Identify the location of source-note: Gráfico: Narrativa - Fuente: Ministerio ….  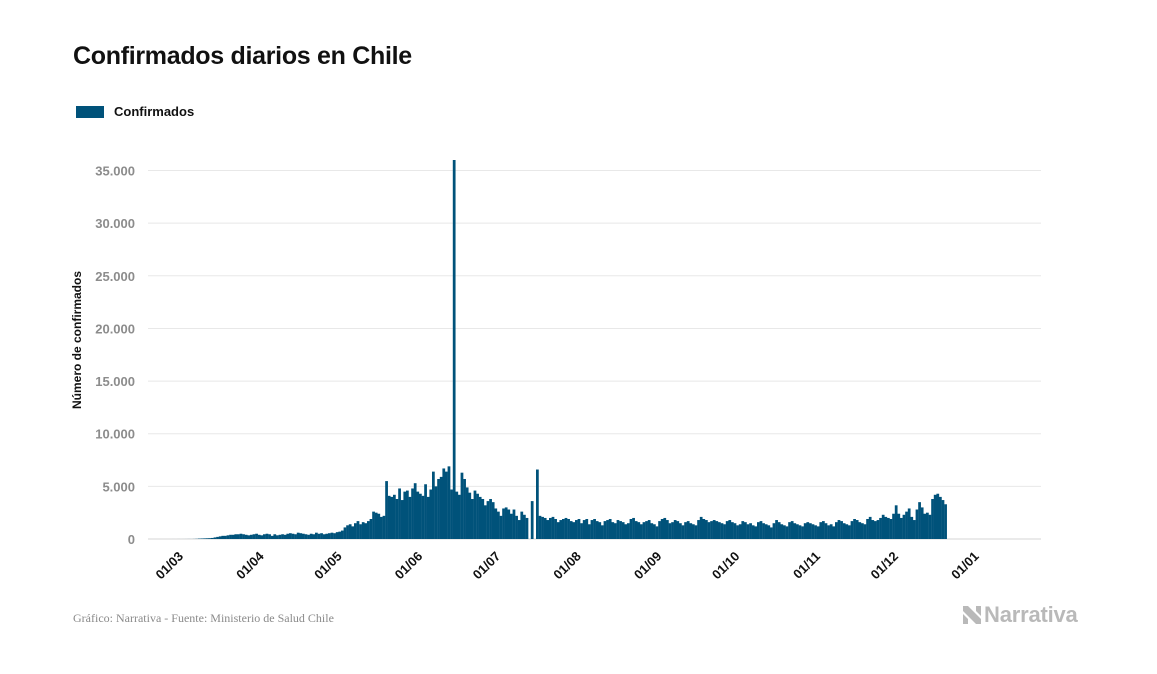
(203, 618).